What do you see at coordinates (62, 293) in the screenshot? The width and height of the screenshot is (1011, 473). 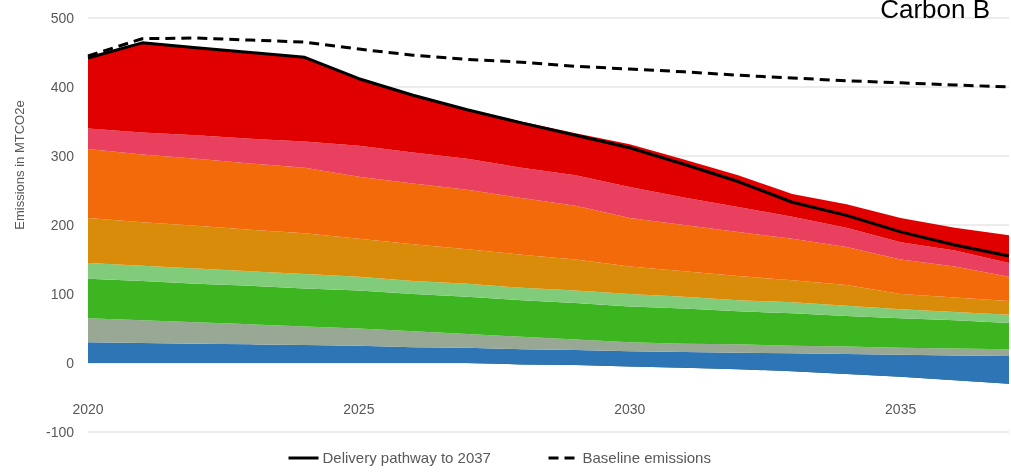 I see `y-tick-label: 100` at bounding box center [62, 293].